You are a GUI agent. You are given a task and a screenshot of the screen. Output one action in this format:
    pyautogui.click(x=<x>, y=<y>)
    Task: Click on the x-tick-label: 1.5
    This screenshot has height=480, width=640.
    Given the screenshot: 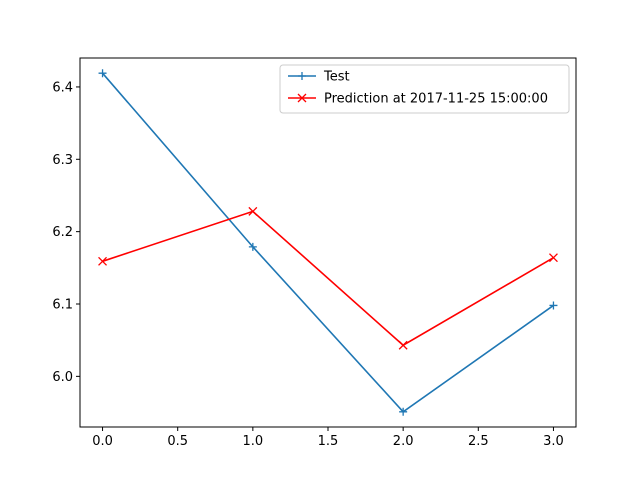 What is the action you would take?
    pyautogui.click(x=328, y=441)
    